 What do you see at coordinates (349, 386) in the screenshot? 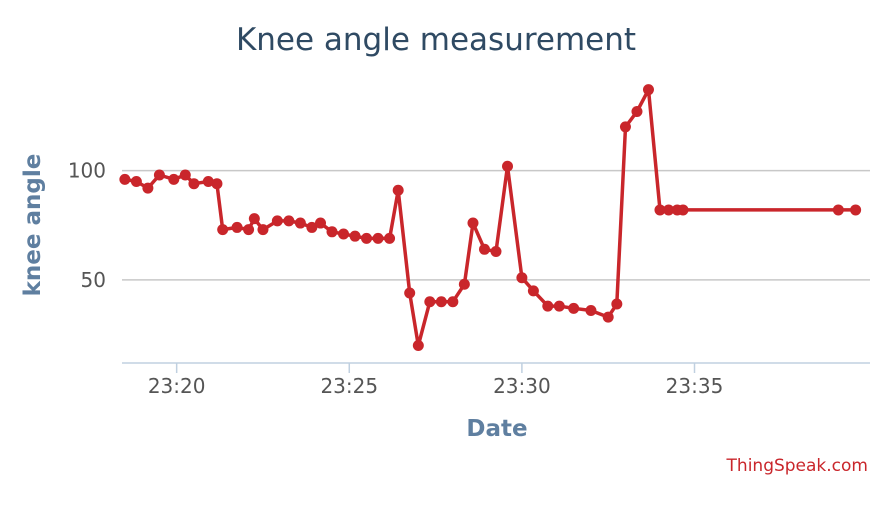
I see `x-tick-label: 23:25` at bounding box center [349, 386].